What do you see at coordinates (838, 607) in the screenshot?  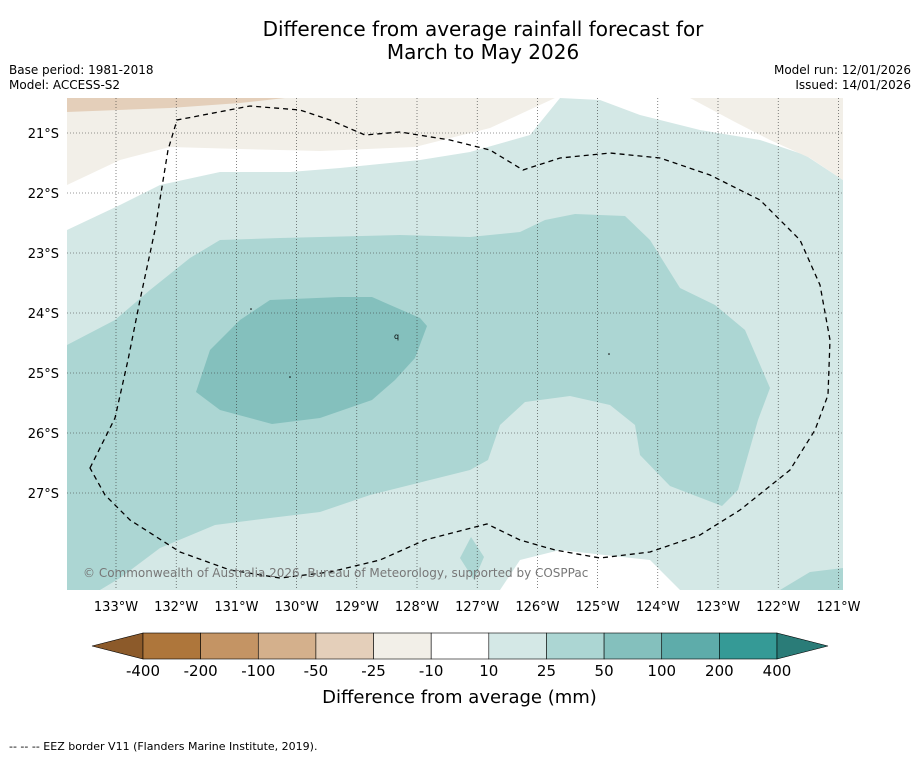 I see `longitude-label: 121°W` at bounding box center [838, 607].